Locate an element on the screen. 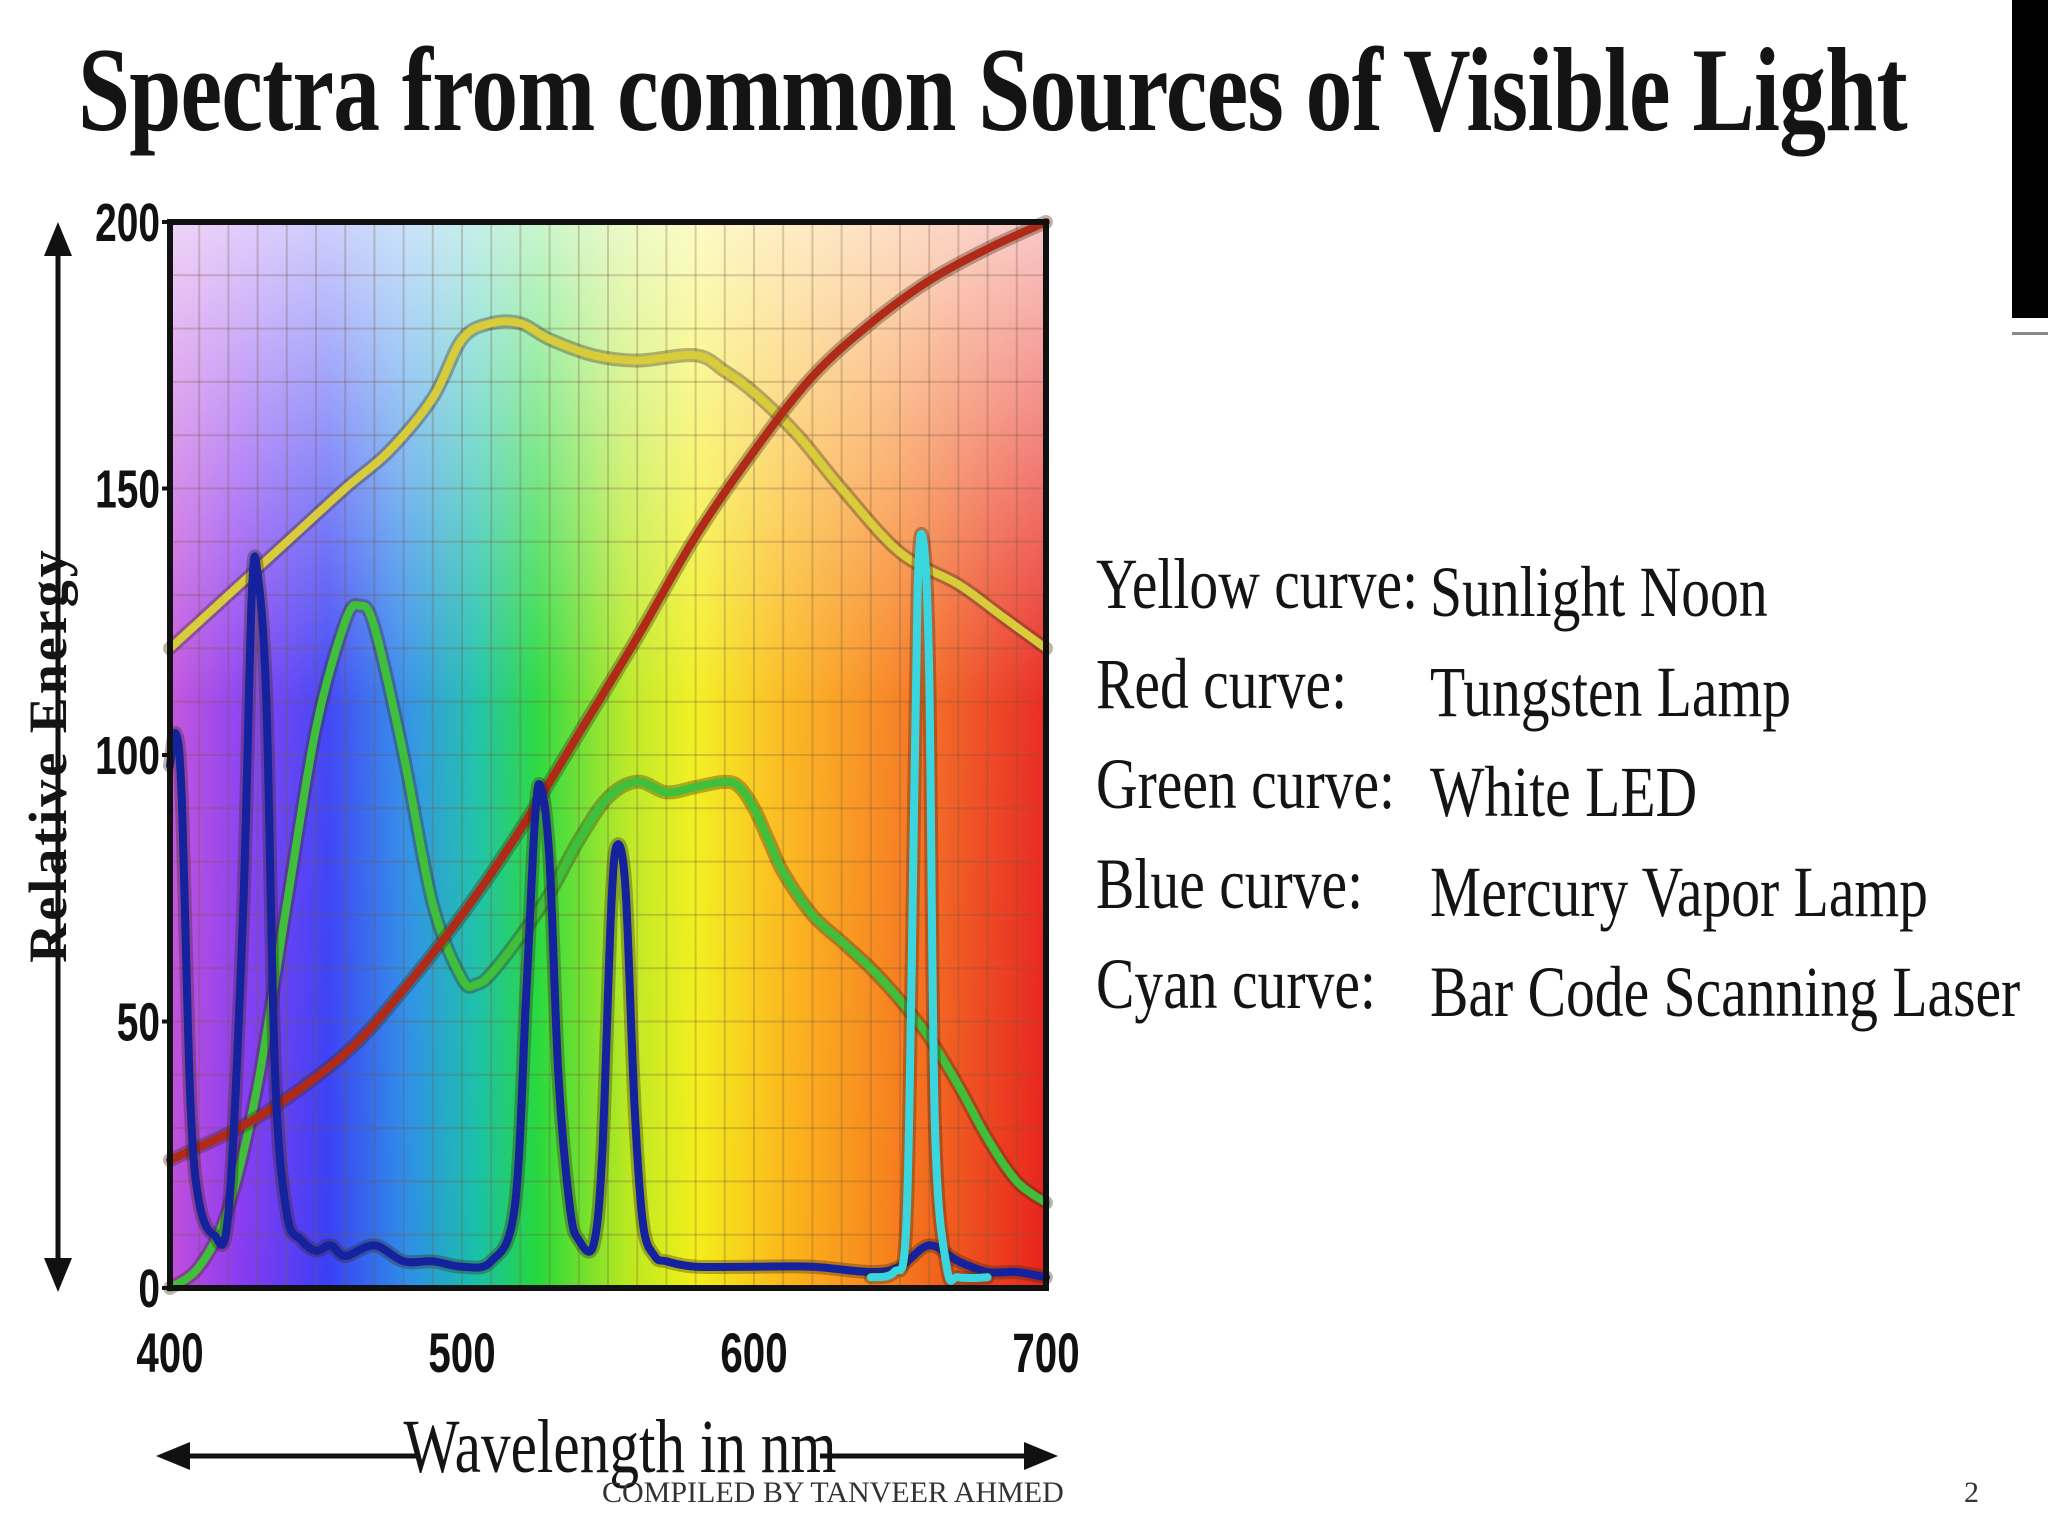 This screenshot has width=2048, height=1536. legend-curve-label: Green curve: is located at coordinates (1246, 784).